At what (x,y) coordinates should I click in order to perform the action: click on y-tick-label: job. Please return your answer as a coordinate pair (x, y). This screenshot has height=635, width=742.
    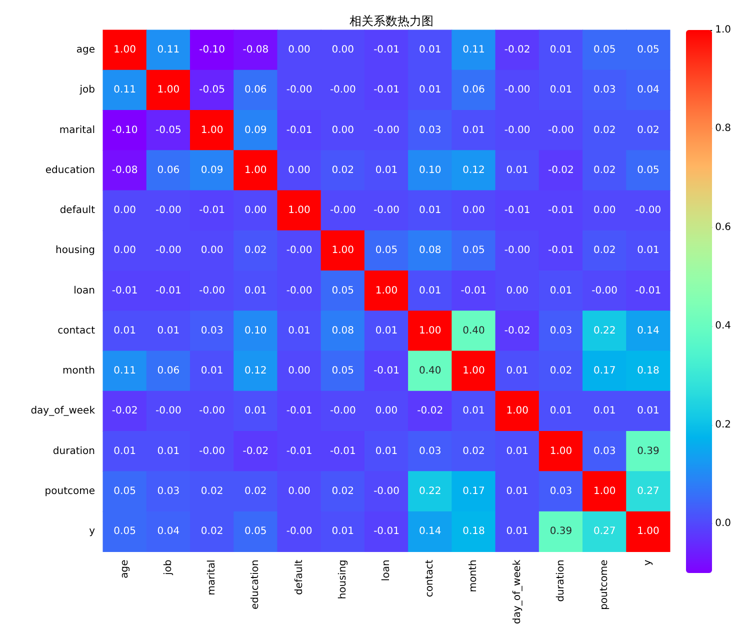
    Looking at the image, I should click on (86, 90).